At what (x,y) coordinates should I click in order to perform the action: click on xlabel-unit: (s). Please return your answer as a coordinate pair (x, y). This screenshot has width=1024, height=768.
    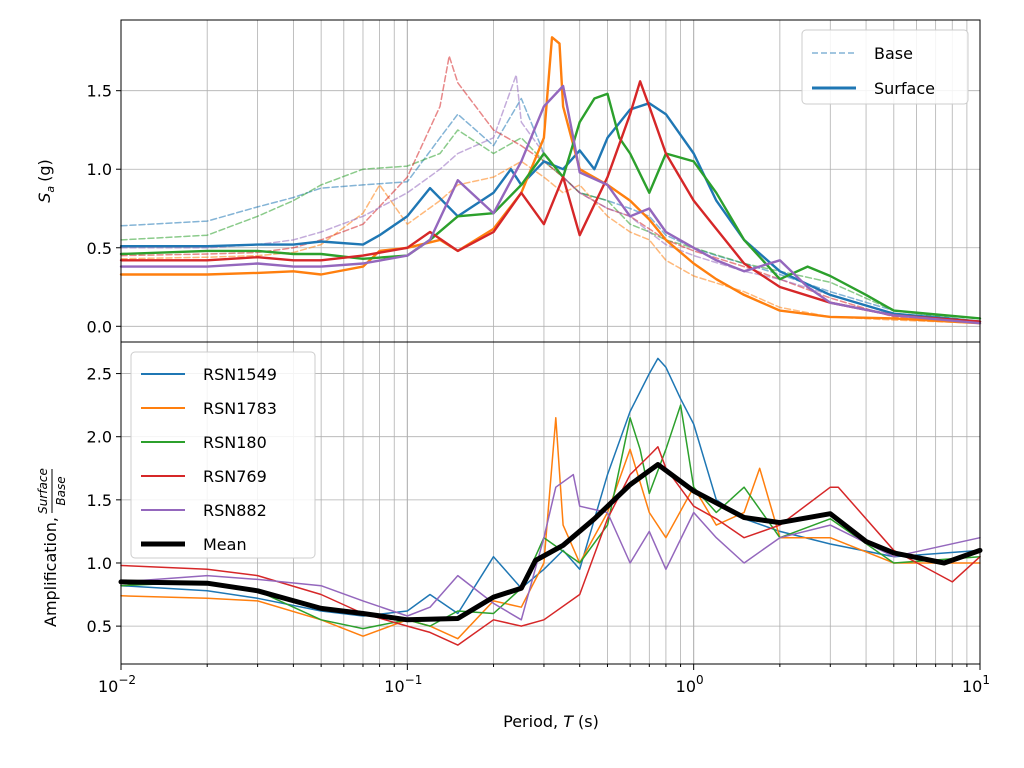
    Looking at the image, I should click on (586, 721).